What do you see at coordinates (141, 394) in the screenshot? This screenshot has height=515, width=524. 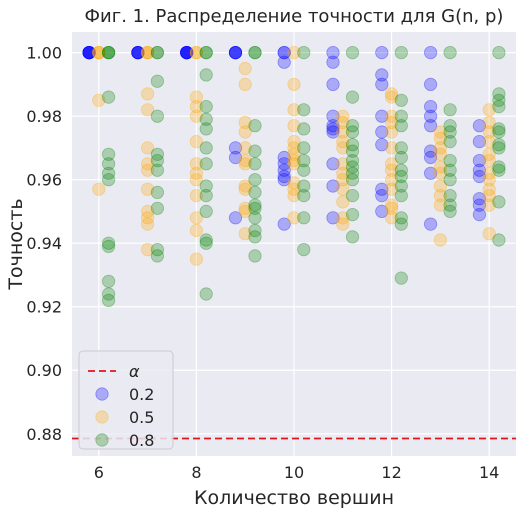 I see `legend-label-0.2: 0.2` at bounding box center [141, 394].